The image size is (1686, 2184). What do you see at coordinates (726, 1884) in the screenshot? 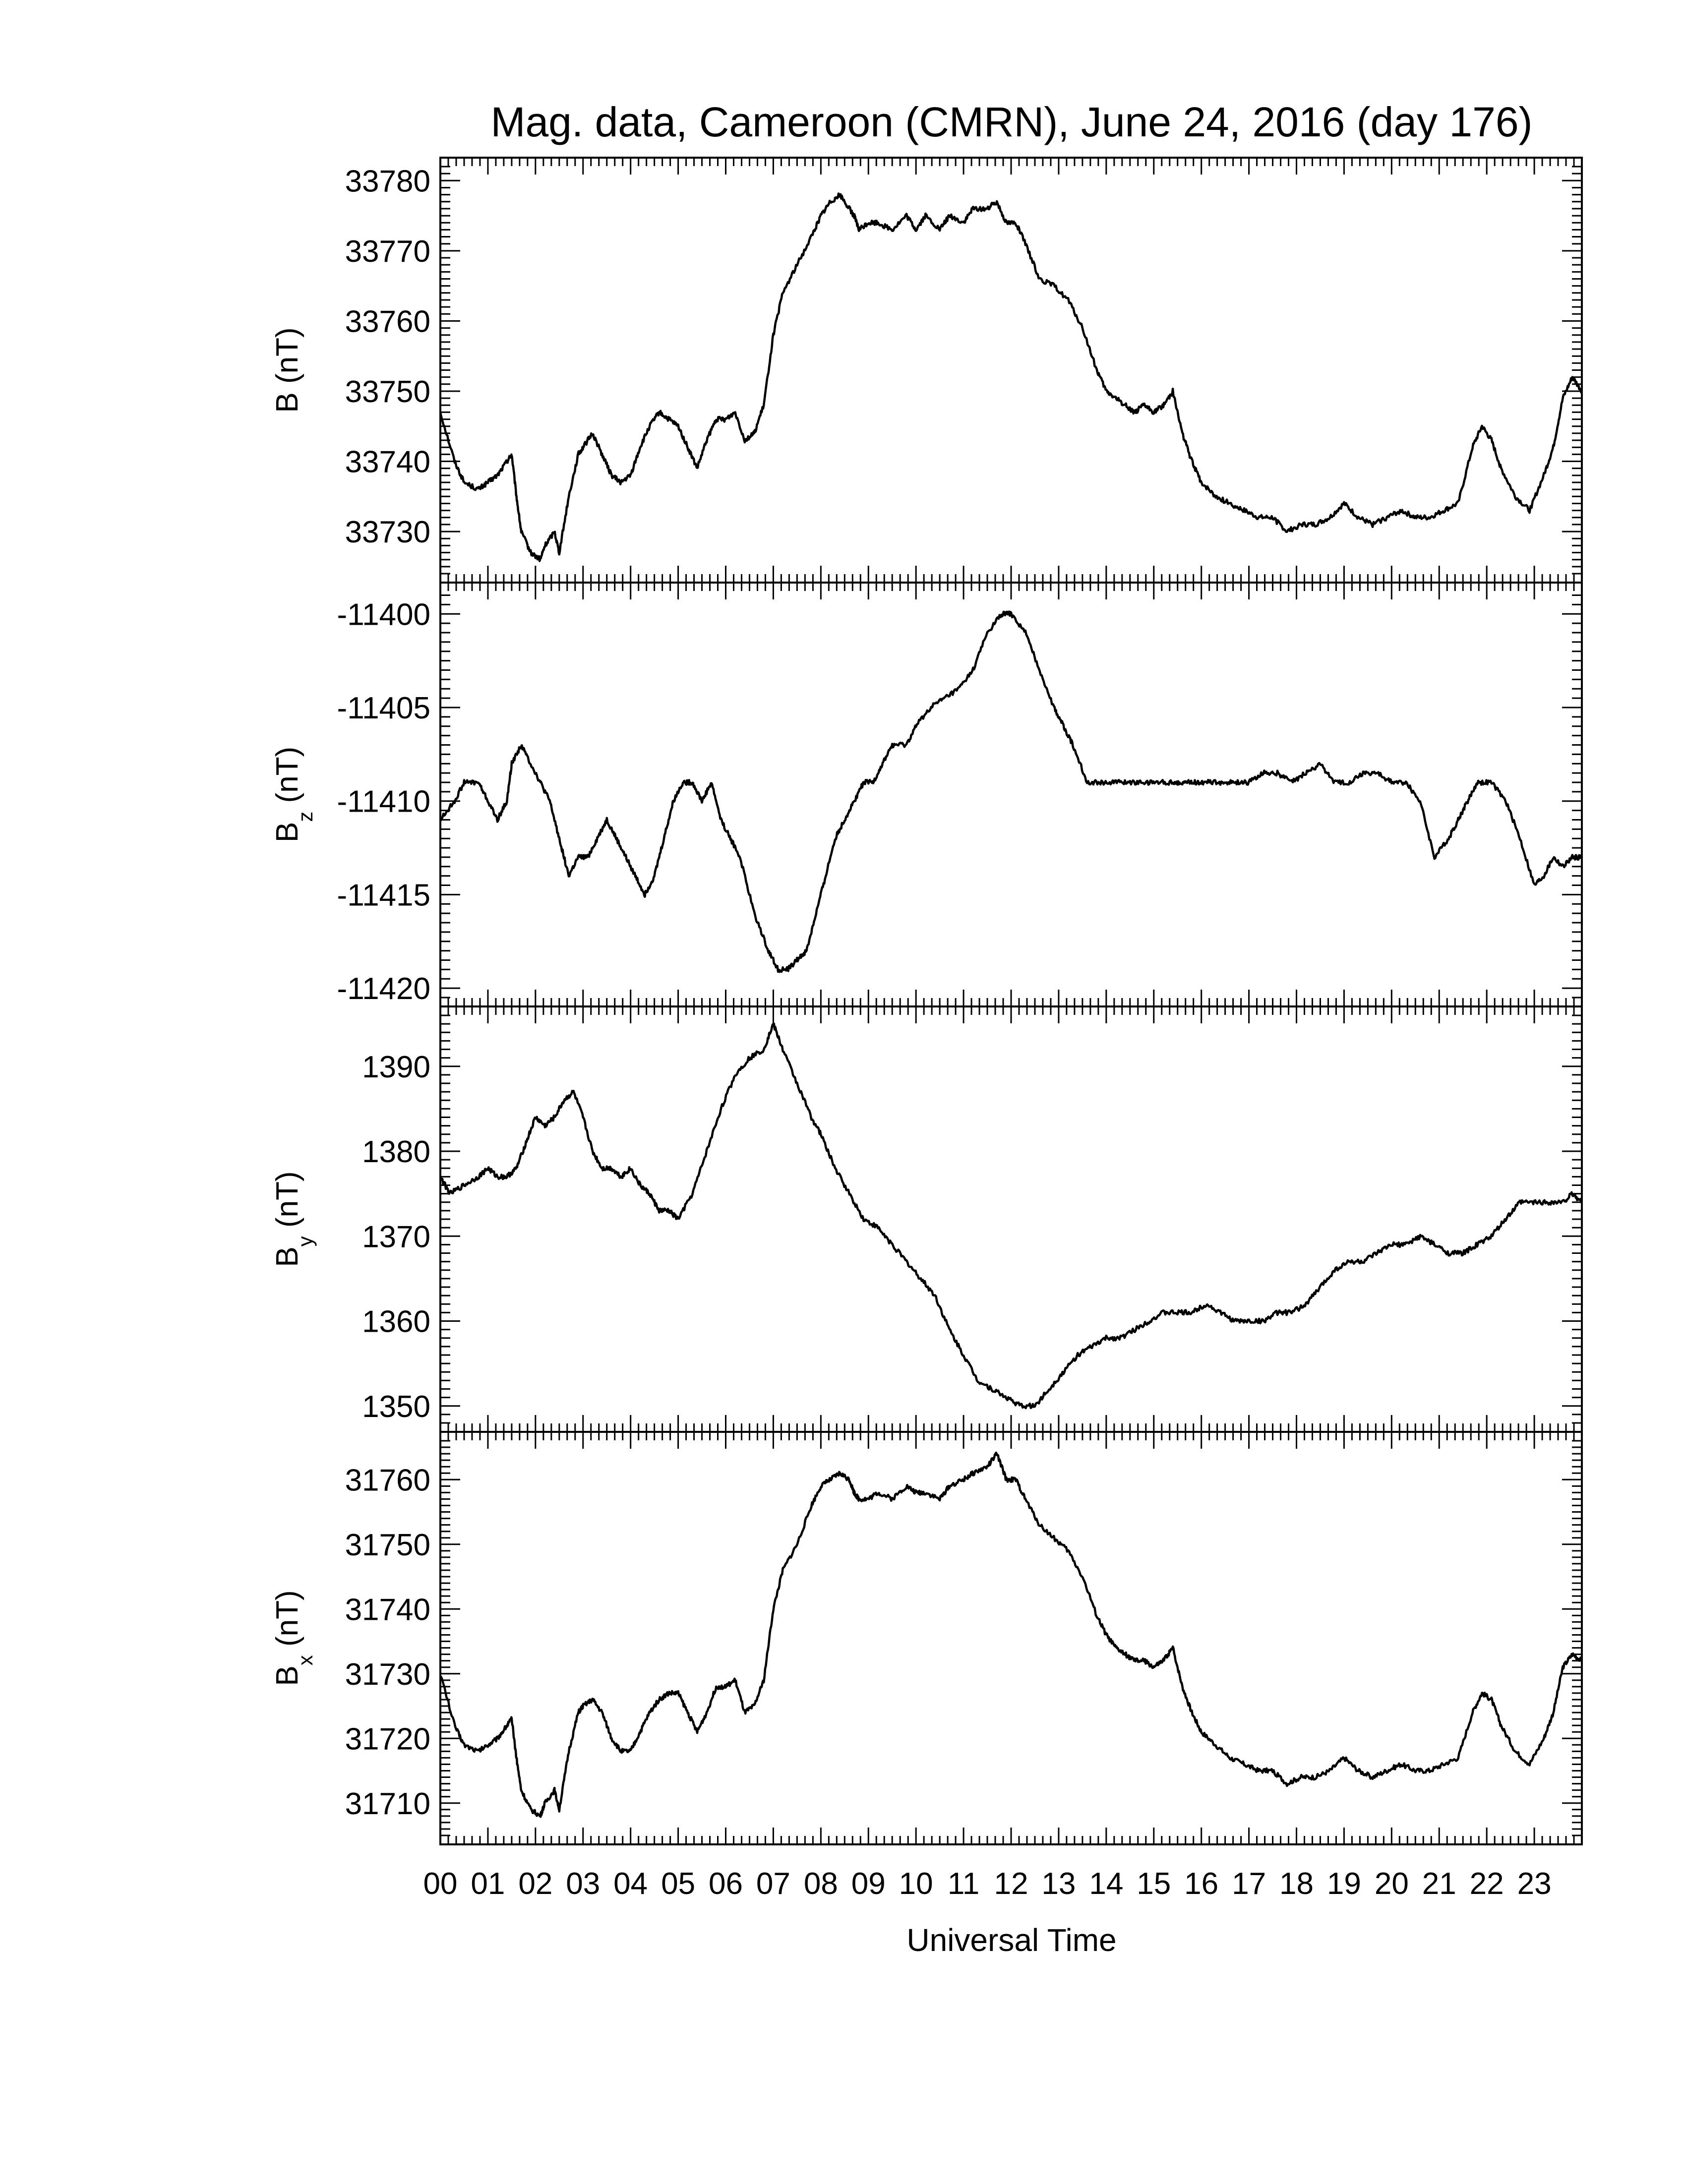
I see `x-tick-label: 06` at bounding box center [726, 1884].